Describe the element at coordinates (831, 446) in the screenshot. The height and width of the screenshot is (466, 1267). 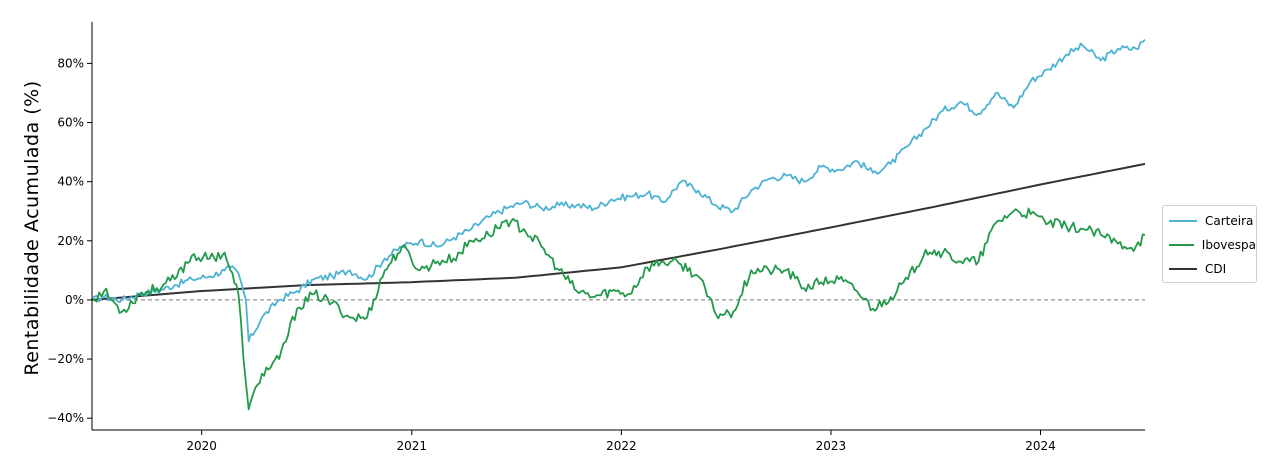
I see `x-tick-label: 2023` at that location.